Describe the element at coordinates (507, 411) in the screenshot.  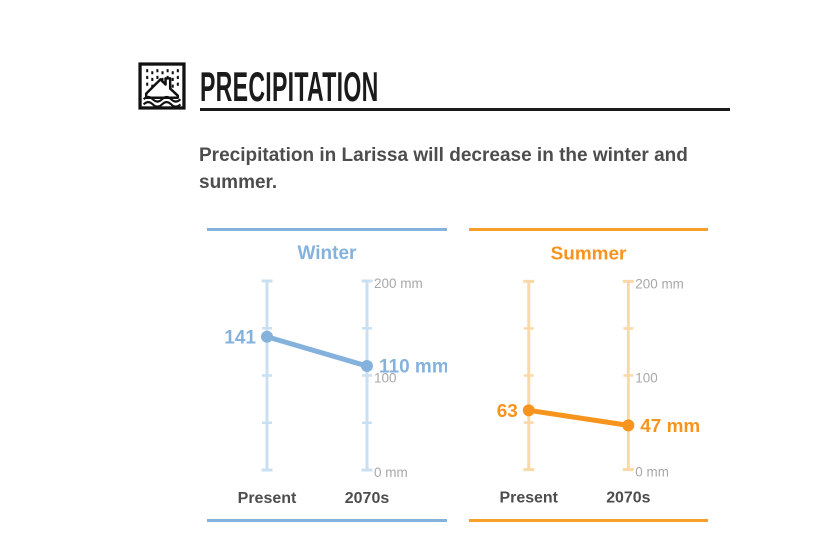
I see `value-label-present: 63` at that location.